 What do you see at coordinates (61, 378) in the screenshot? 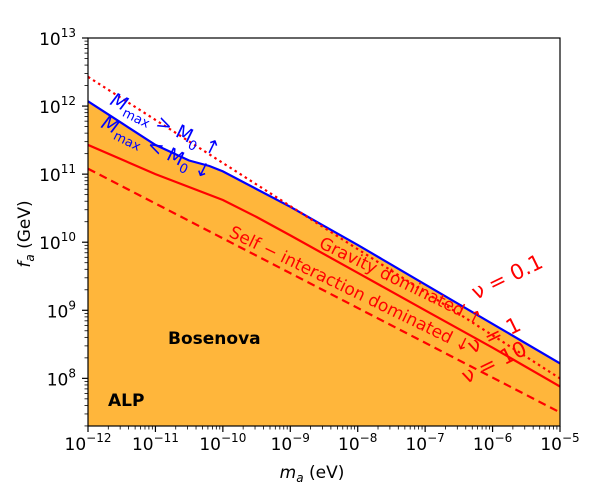
I see `y-tick-label-0: 10⁸` at bounding box center [61, 378].